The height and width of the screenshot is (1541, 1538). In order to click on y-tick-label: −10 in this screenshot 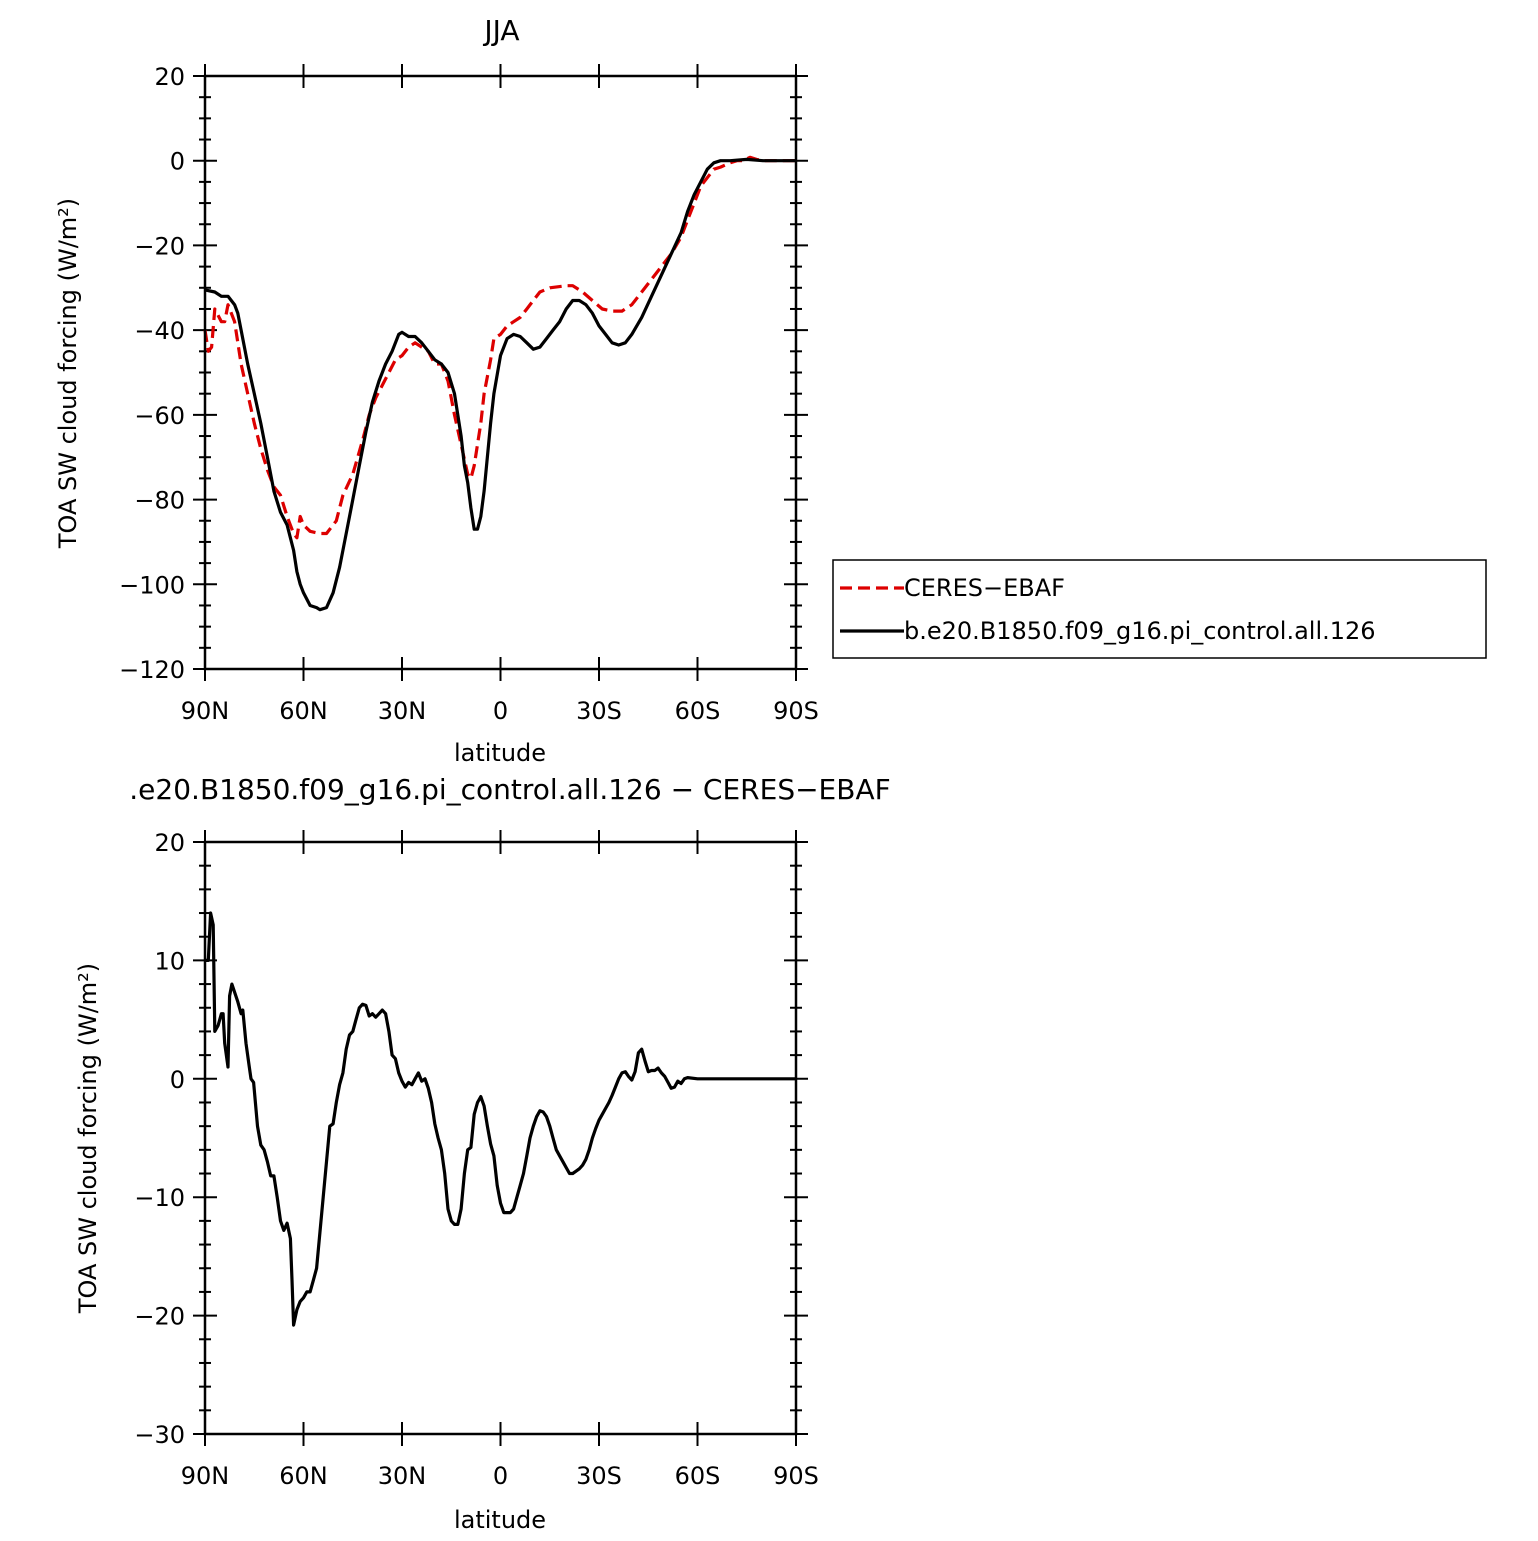, I will do `click(159, 1198)`.